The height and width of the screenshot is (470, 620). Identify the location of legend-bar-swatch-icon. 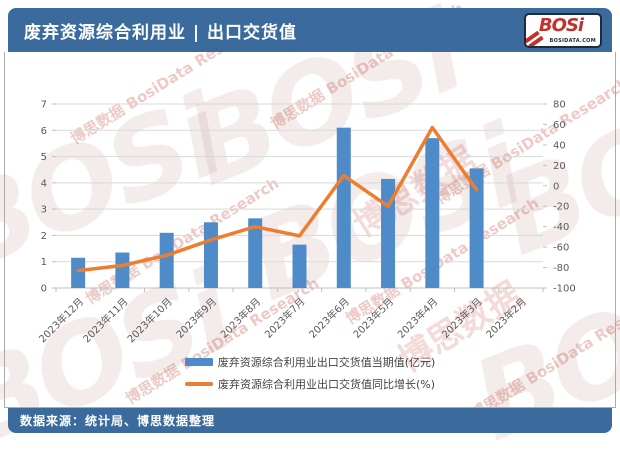
(198, 362).